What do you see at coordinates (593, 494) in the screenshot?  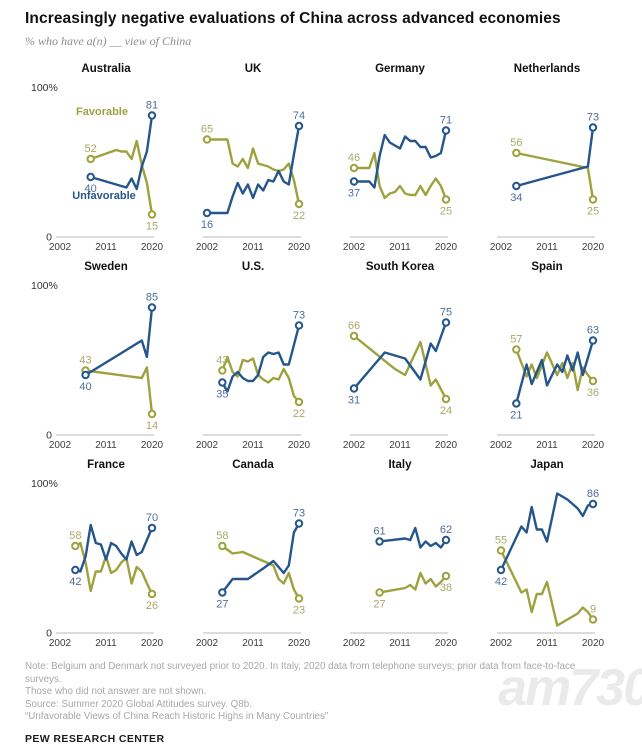 I see `value-label: 86` at bounding box center [593, 494].